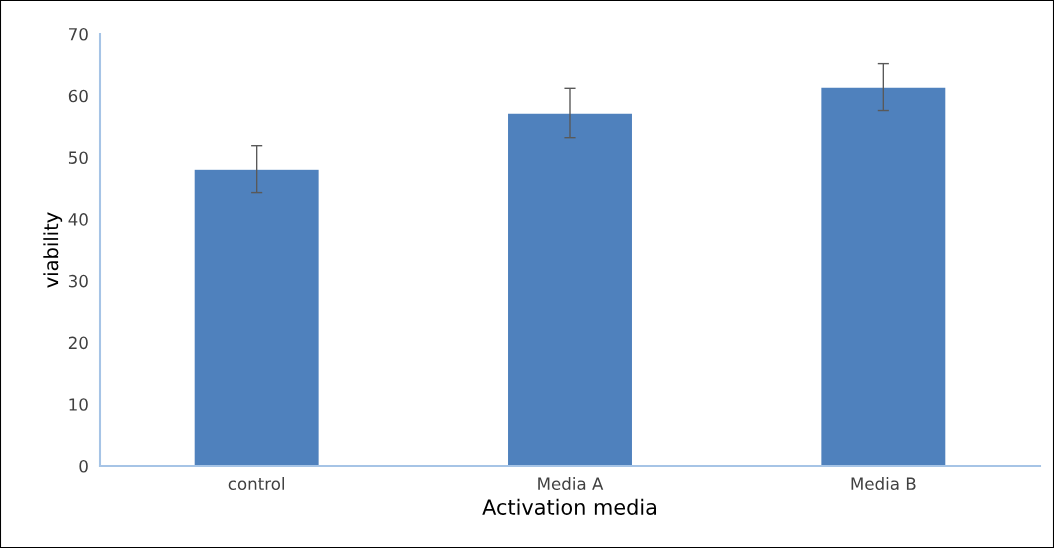 This screenshot has height=548, width=1054. I want to click on y-tick-label: 40, so click(78, 219).